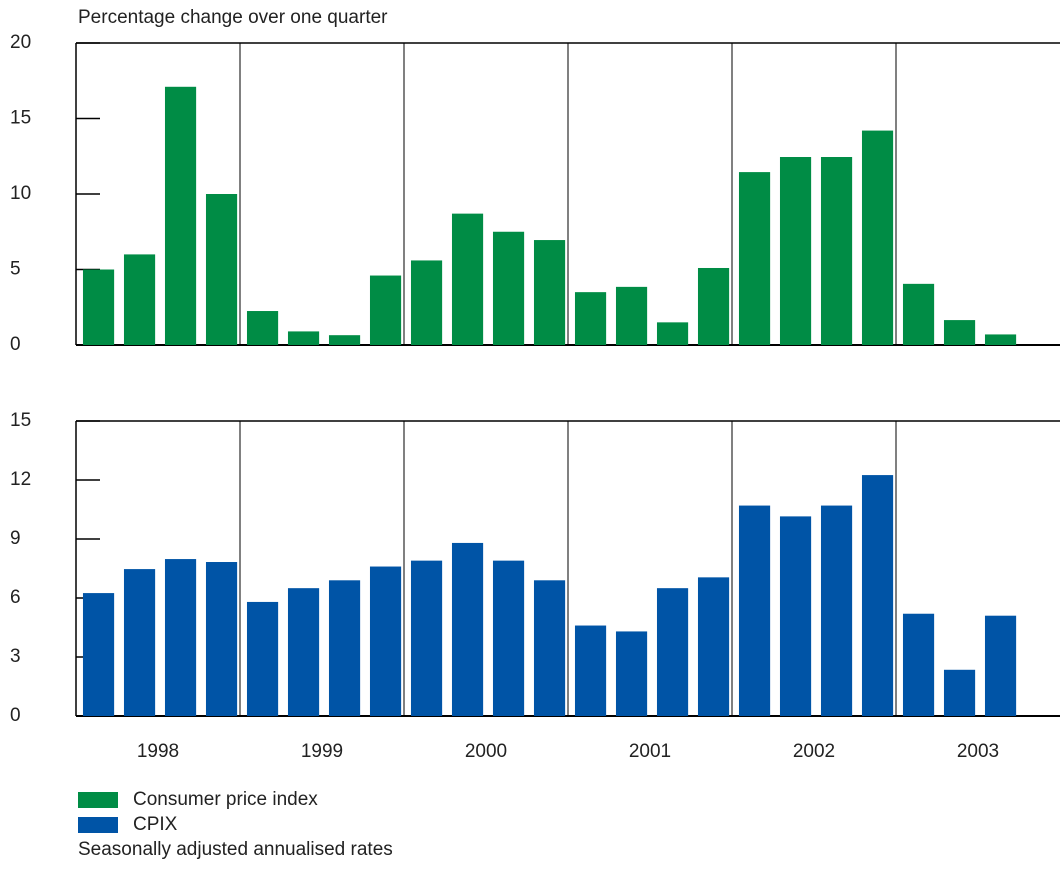 Image resolution: width=1060 pixels, height=872 pixels. What do you see at coordinates (155, 824) in the screenshot?
I see `legend-label: CPIX` at bounding box center [155, 824].